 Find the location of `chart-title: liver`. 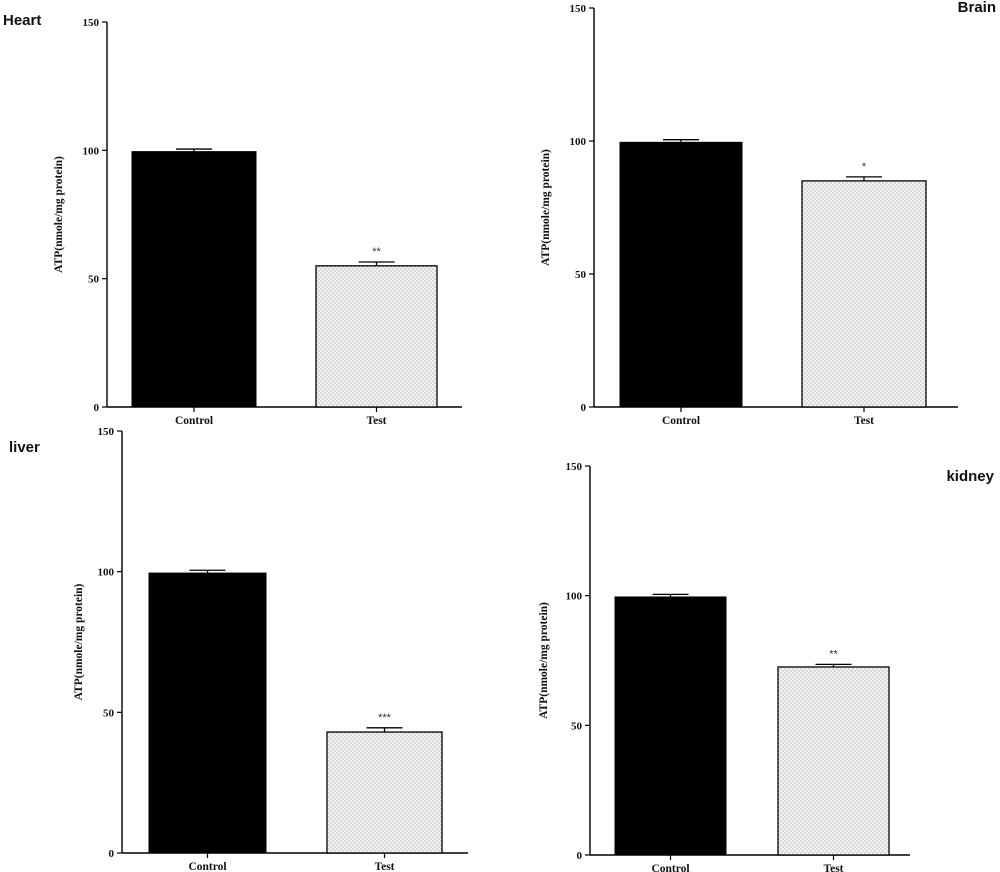

chart-title: liver is located at coordinates (24, 447).